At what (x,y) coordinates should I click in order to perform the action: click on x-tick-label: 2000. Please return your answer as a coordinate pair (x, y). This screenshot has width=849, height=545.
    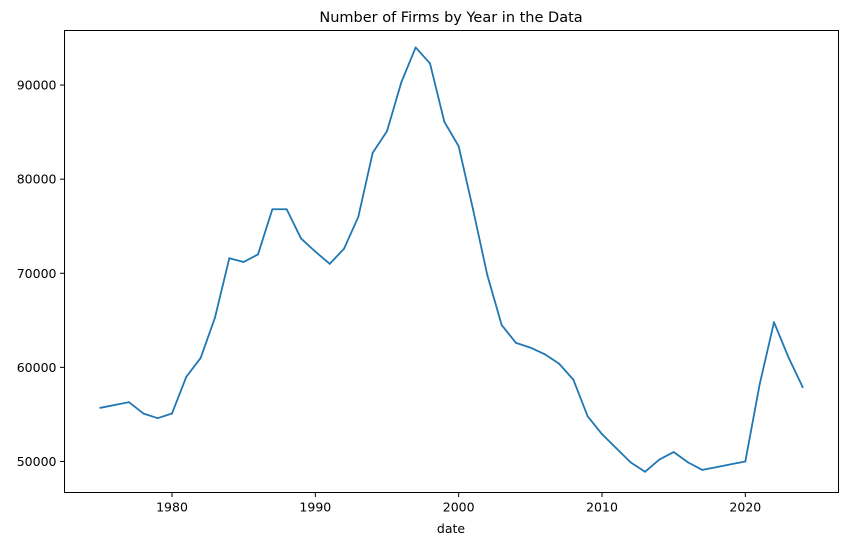
    Looking at the image, I should click on (459, 507).